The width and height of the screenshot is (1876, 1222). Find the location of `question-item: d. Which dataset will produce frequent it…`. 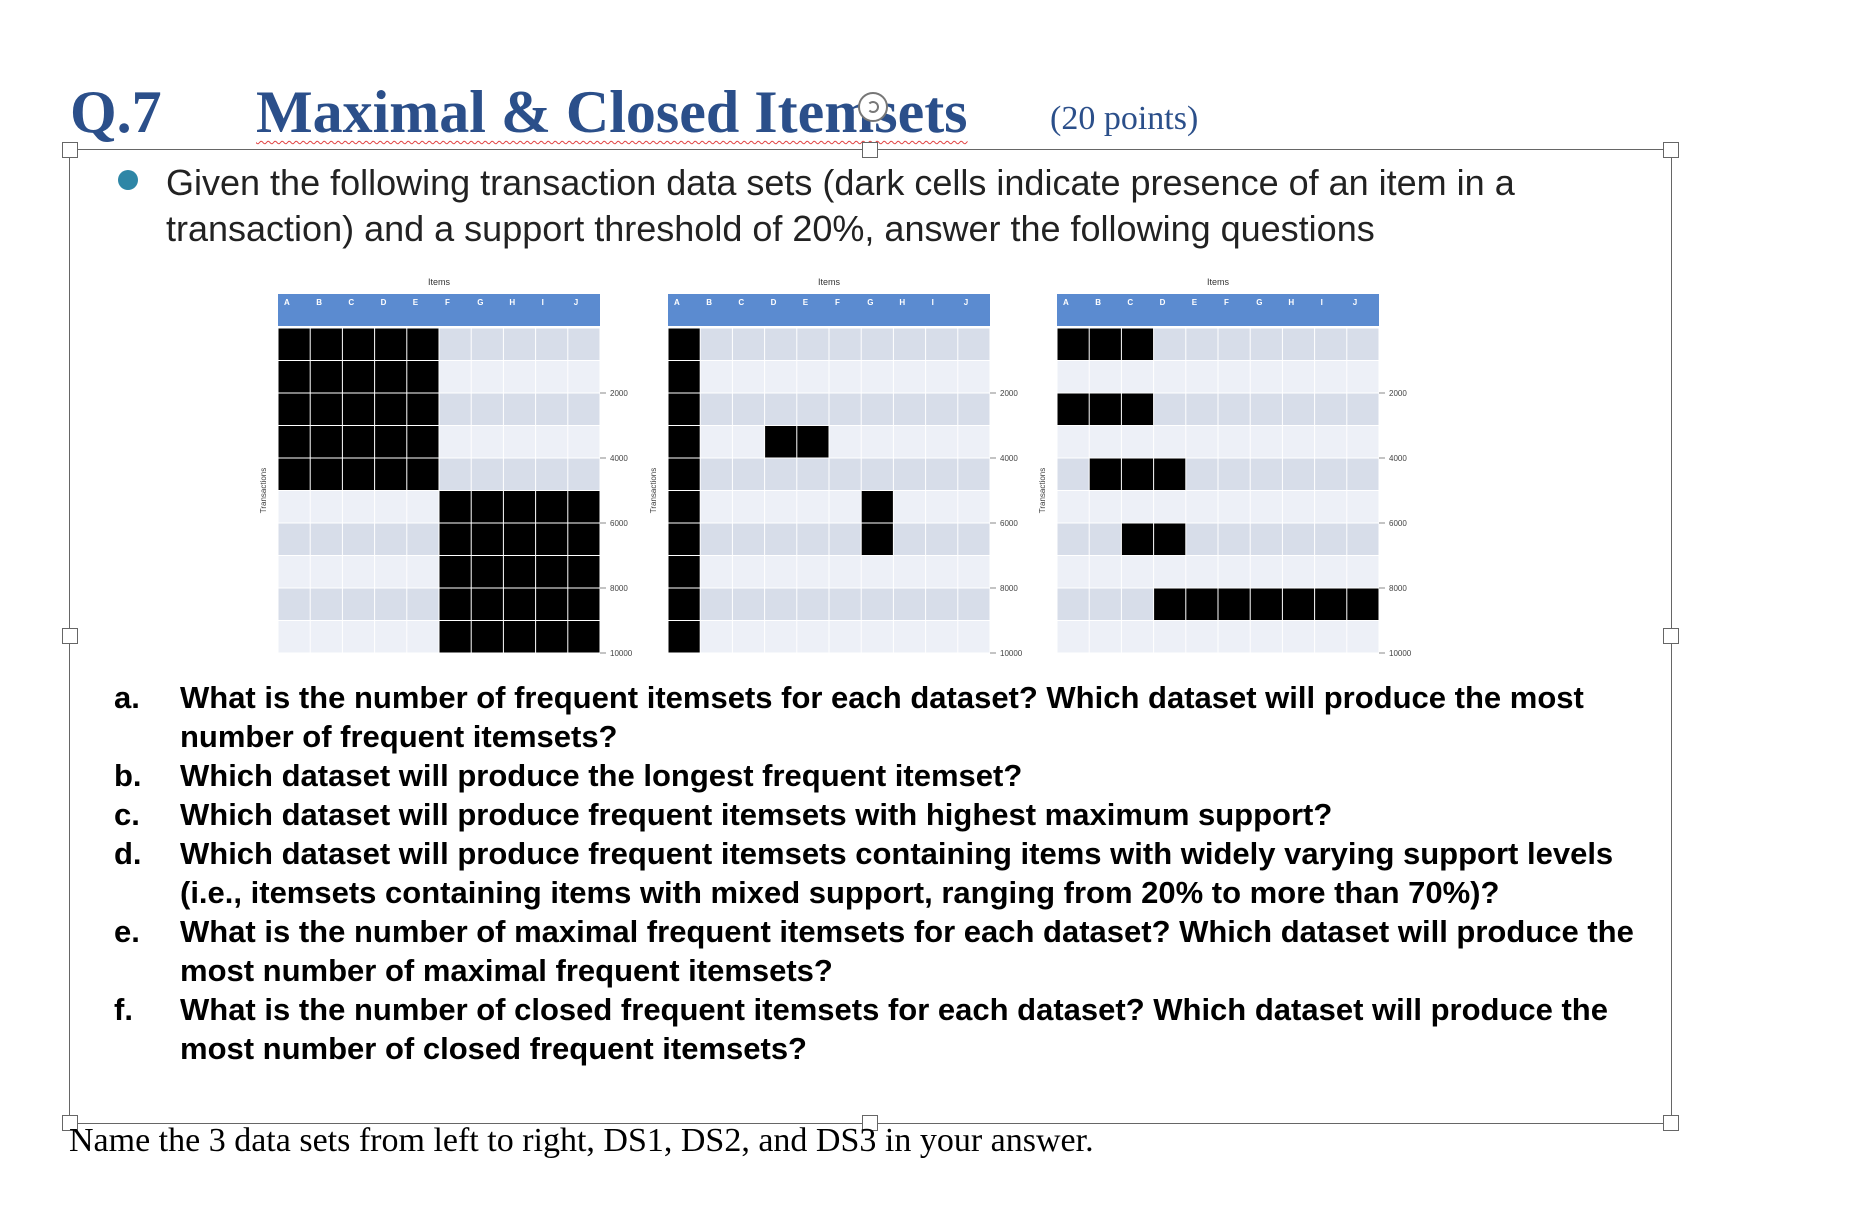

question-item: d. Which dataset will produce frequent it… is located at coordinates (884, 873).